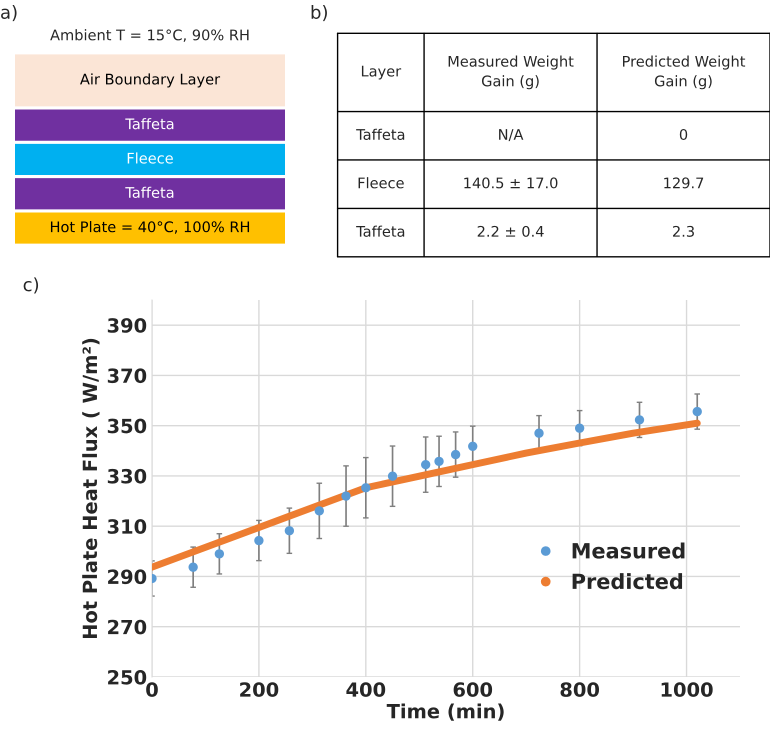 The image size is (770, 748). Describe the element at coordinates (511, 73) in the screenshot. I see `text: Measured Weight Gain (g)` at that location.